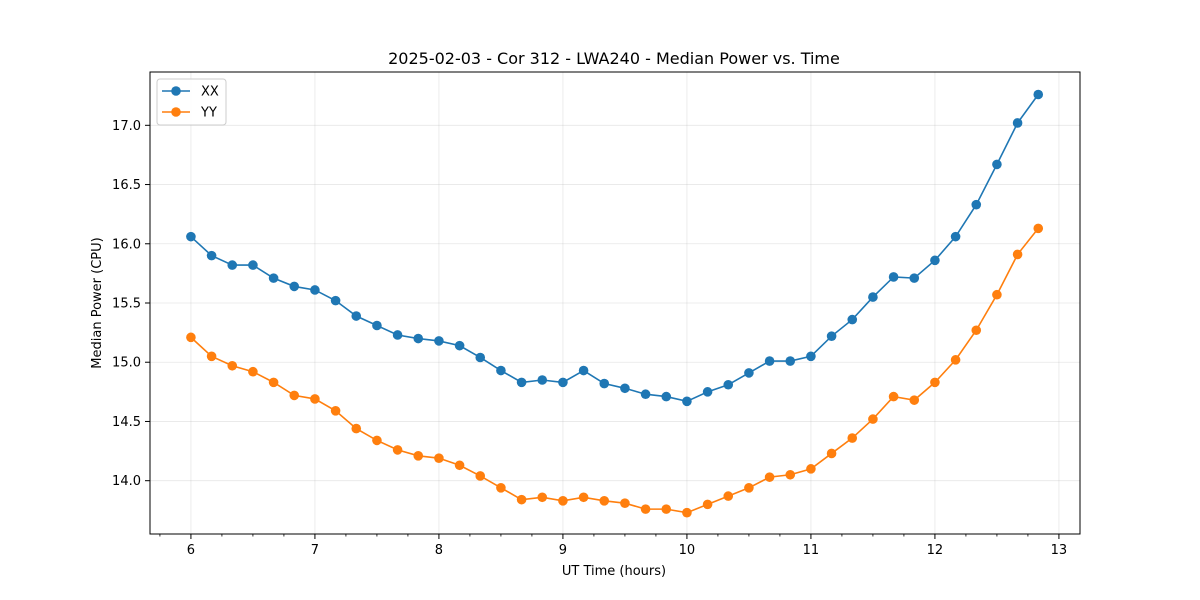 Image resolution: width=1200 pixels, height=600 pixels. Describe the element at coordinates (126, 126) in the screenshot. I see `y-tick-label: 17.0` at that location.